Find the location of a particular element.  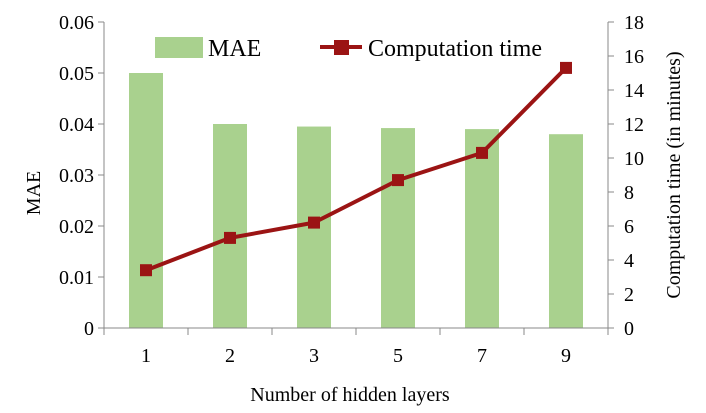

y2-tick-label: 14 is located at coordinates (634, 91).